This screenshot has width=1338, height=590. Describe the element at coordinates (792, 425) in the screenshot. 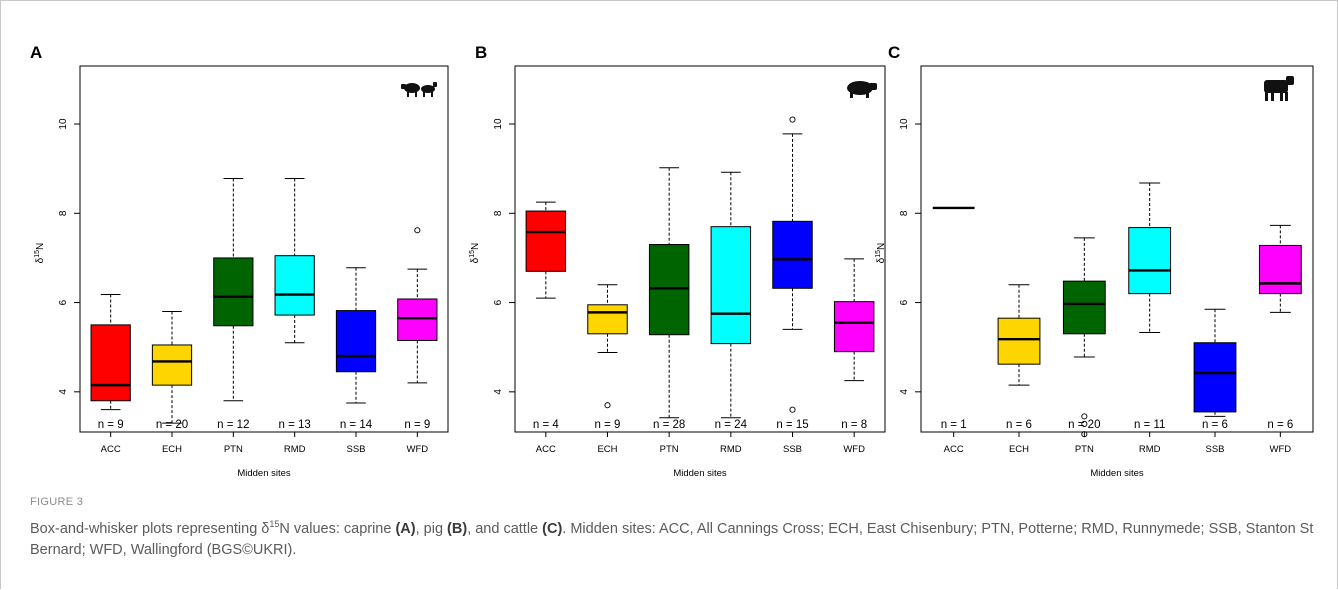

I see `n-label: n = 15` at that location.